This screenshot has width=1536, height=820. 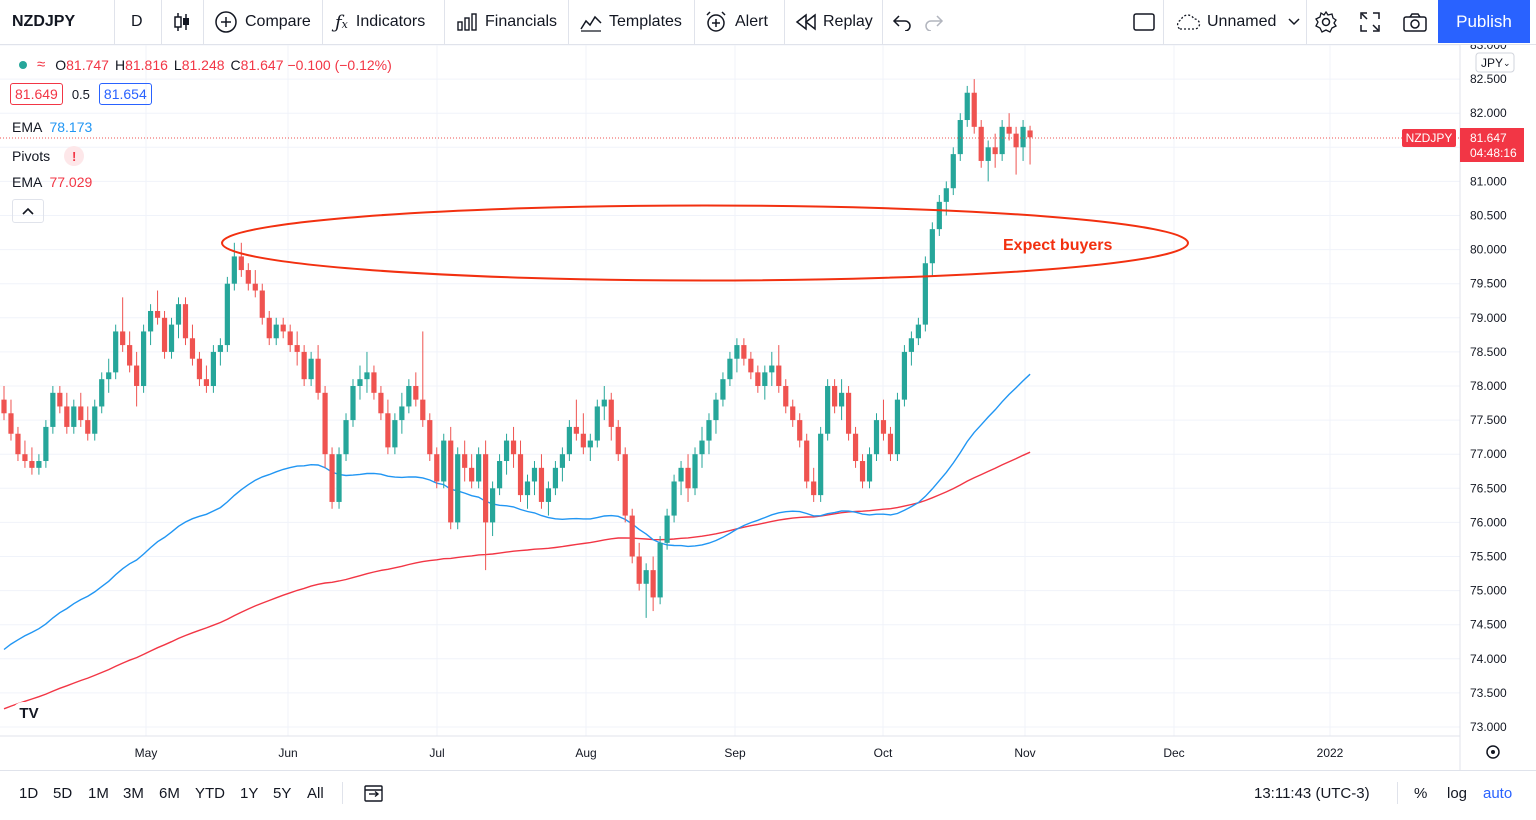 What do you see at coordinates (1312, 793) in the screenshot?
I see `clock-button: 13:11:43 (UTC-3)` at bounding box center [1312, 793].